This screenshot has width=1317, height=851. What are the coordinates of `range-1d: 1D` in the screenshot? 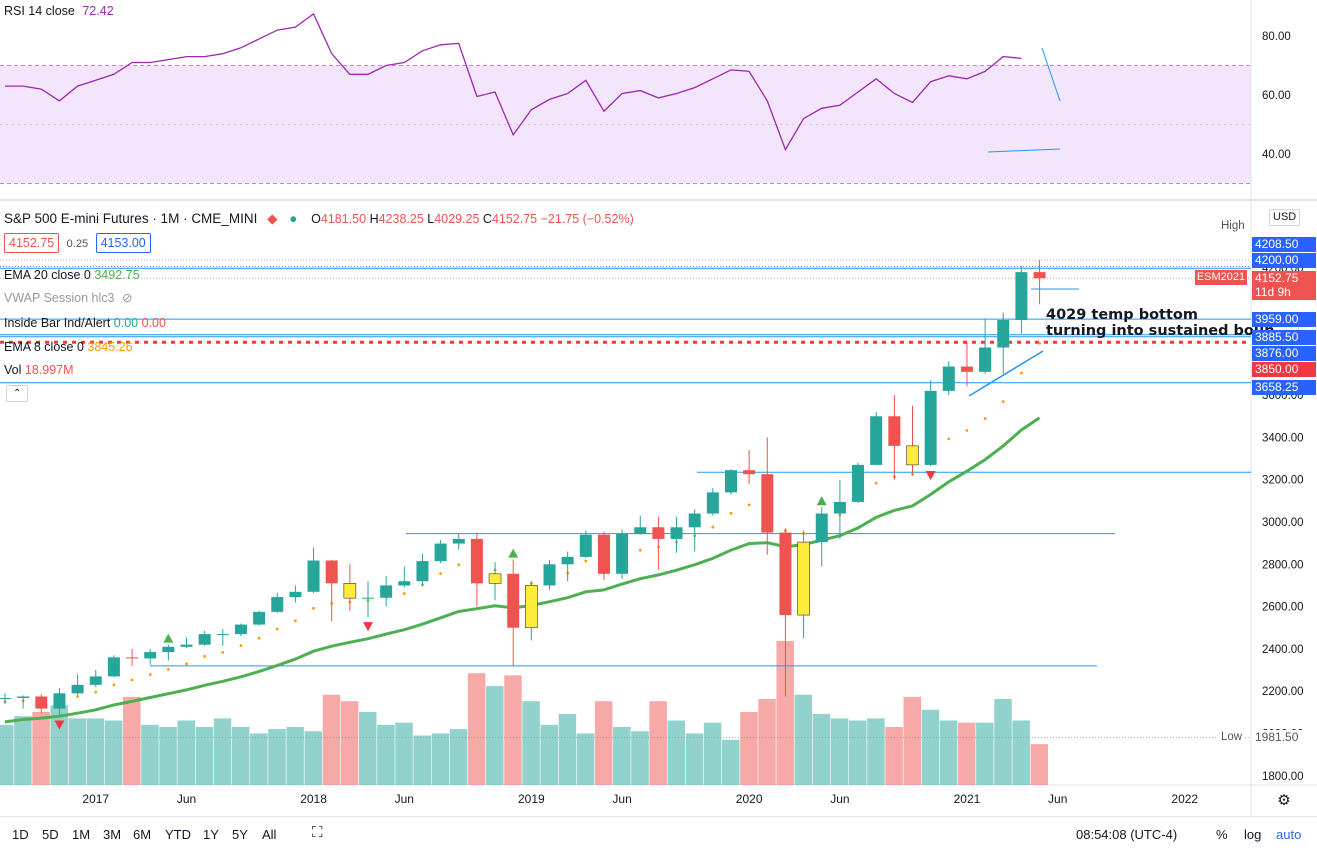 It's located at (20, 834).